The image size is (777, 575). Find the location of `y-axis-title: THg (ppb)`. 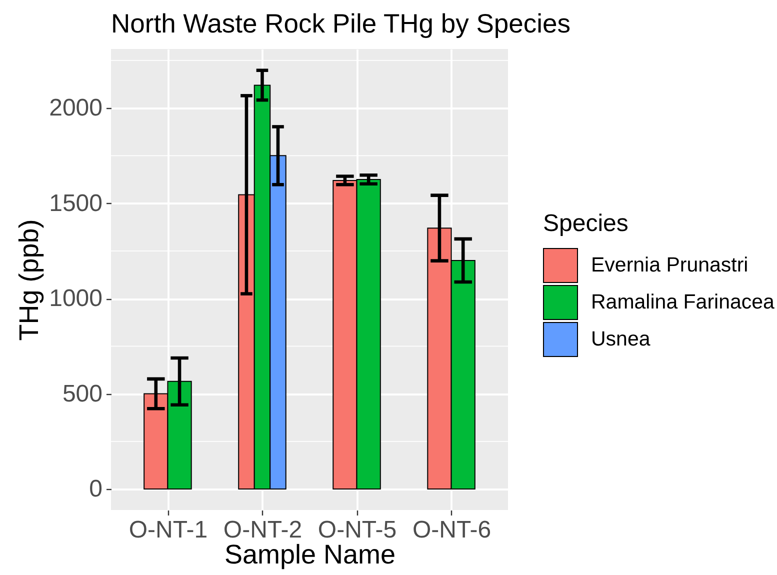

y-axis-title: THg (ppb) is located at coordinates (29, 280).